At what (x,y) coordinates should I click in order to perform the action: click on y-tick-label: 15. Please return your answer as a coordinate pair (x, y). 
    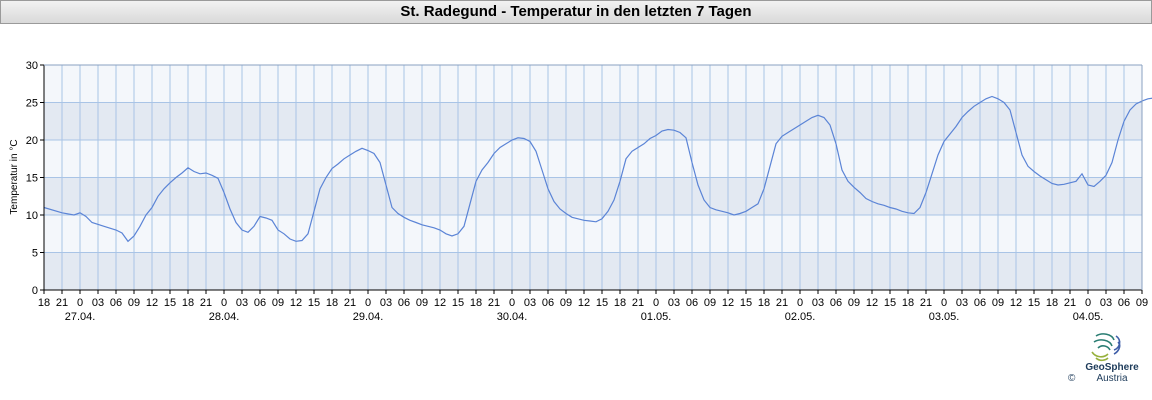
    Looking at the image, I should click on (32, 179).